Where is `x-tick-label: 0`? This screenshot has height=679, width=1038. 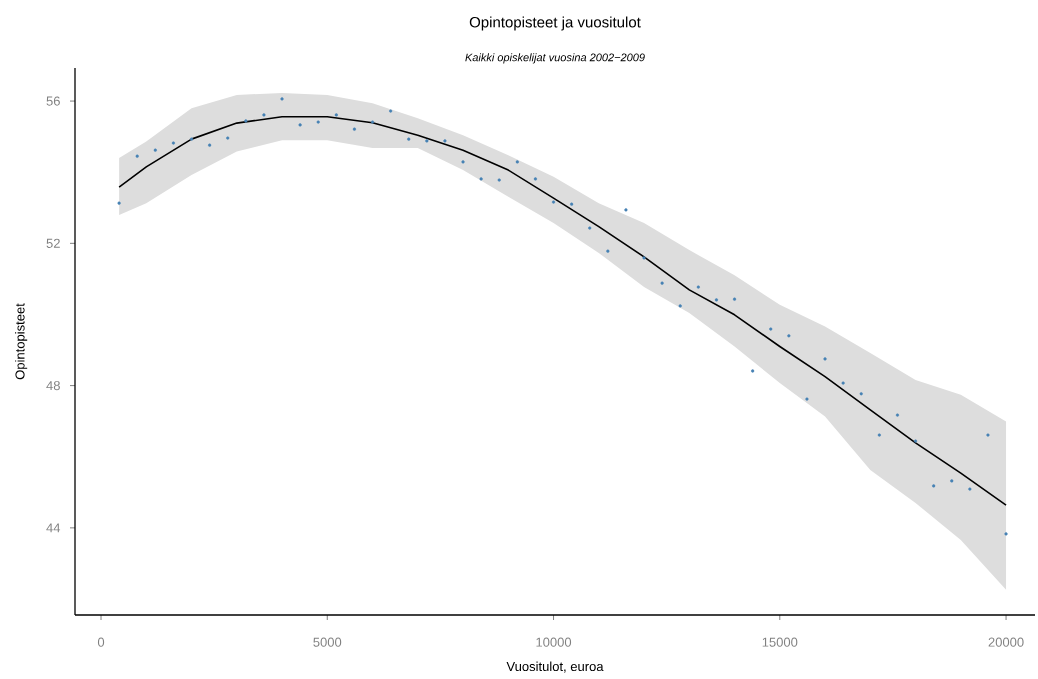
x-tick-label: 0 is located at coordinates (101, 642).